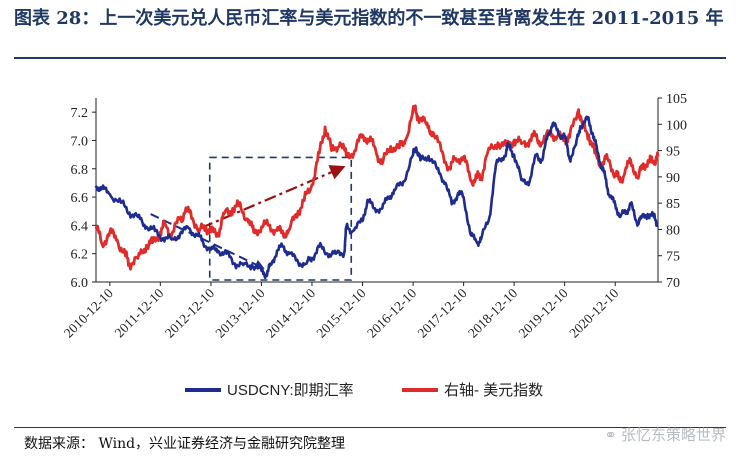 This screenshot has height=467, width=738. What do you see at coordinates (673, 257) in the screenshot?
I see `y-right-tick-label: 75` at bounding box center [673, 257].